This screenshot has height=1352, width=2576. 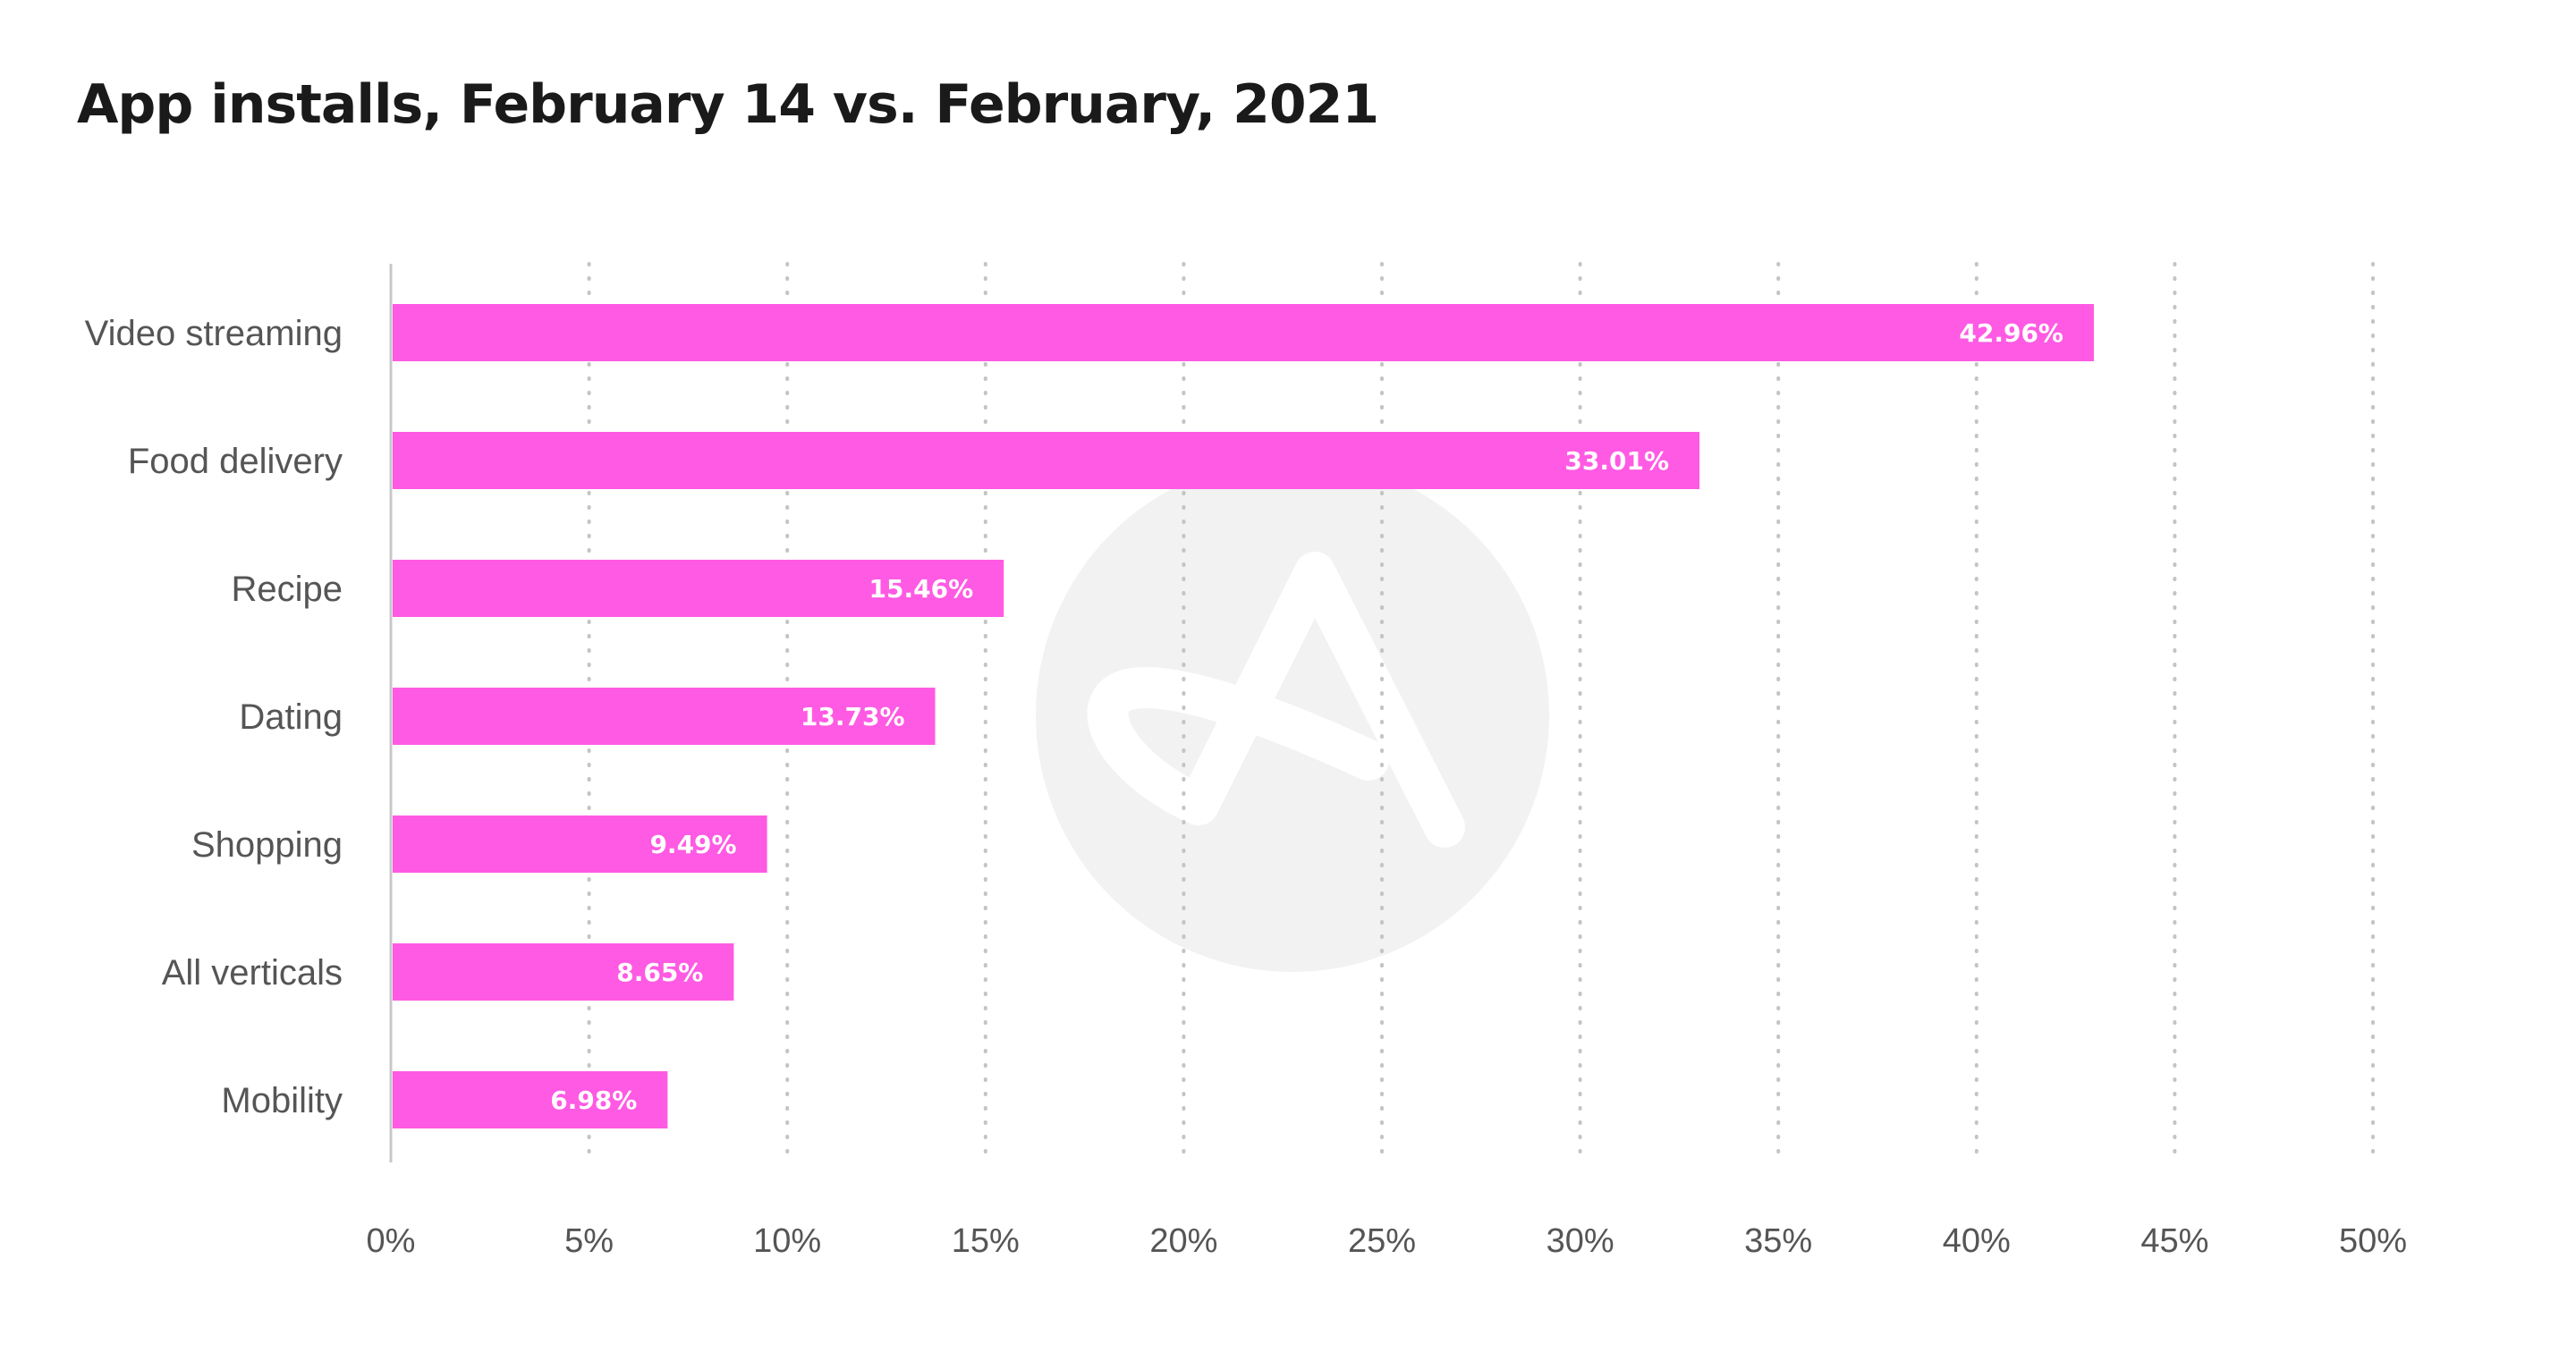 What do you see at coordinates (1616, 461) in the screenshot?
I see `data-label: 33.01%` at bounding box center [1616, 461].